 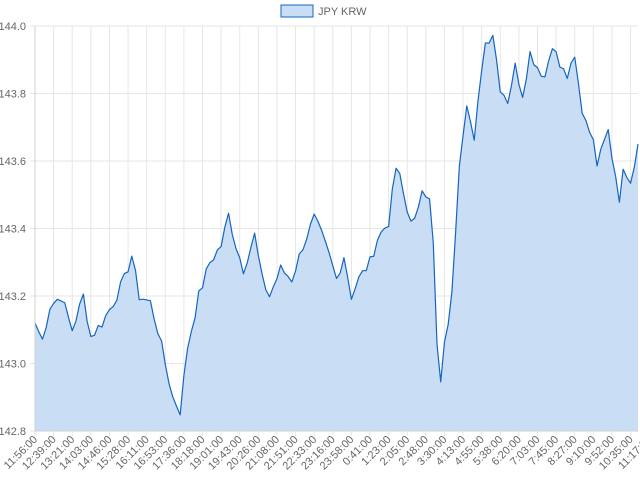 I want to click on legend: JPY KRW, so click(x=323, y=11).